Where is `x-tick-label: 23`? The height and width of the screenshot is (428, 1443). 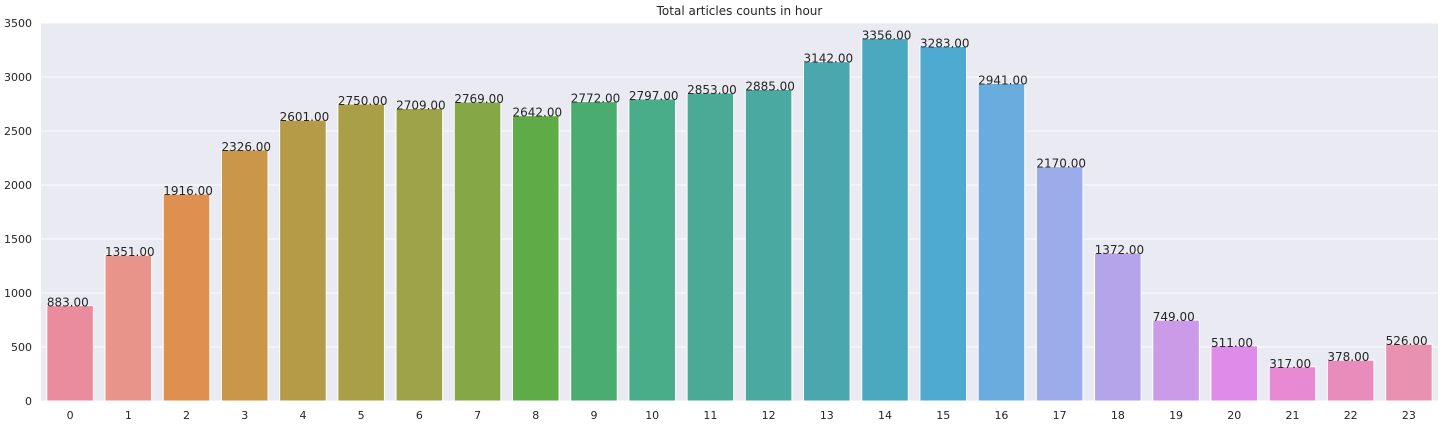 x-tick-label: 23 is located at coordinates (1409, 415).